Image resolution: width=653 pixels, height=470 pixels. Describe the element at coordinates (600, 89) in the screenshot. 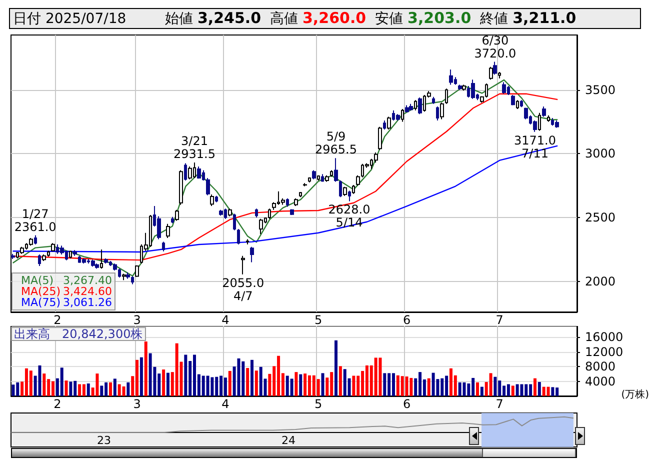

I see `y-tick-label: 3500` at that location.